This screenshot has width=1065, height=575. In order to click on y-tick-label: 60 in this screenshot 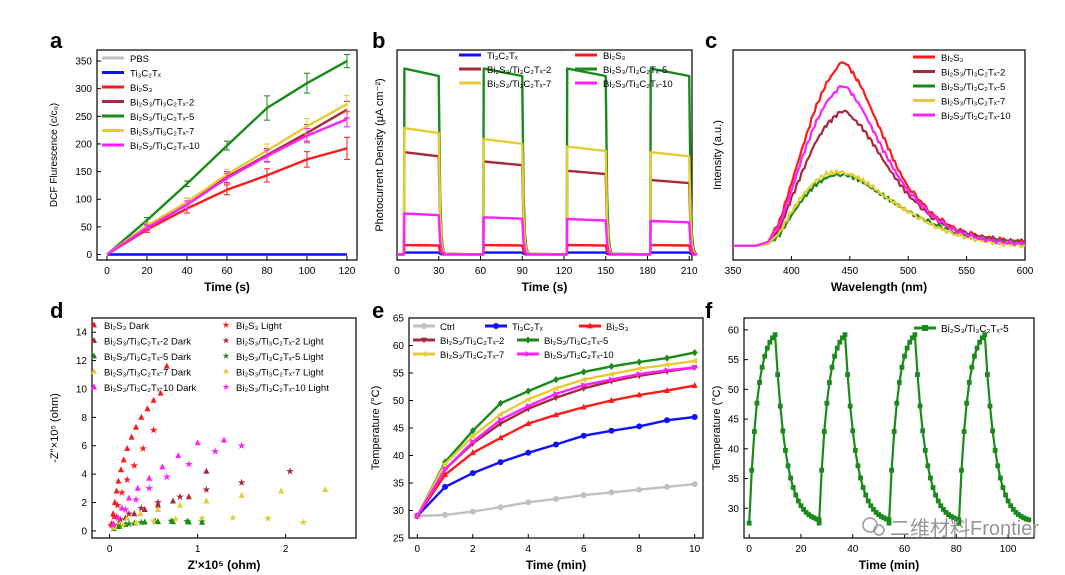, I will do `click(734, 330)`.